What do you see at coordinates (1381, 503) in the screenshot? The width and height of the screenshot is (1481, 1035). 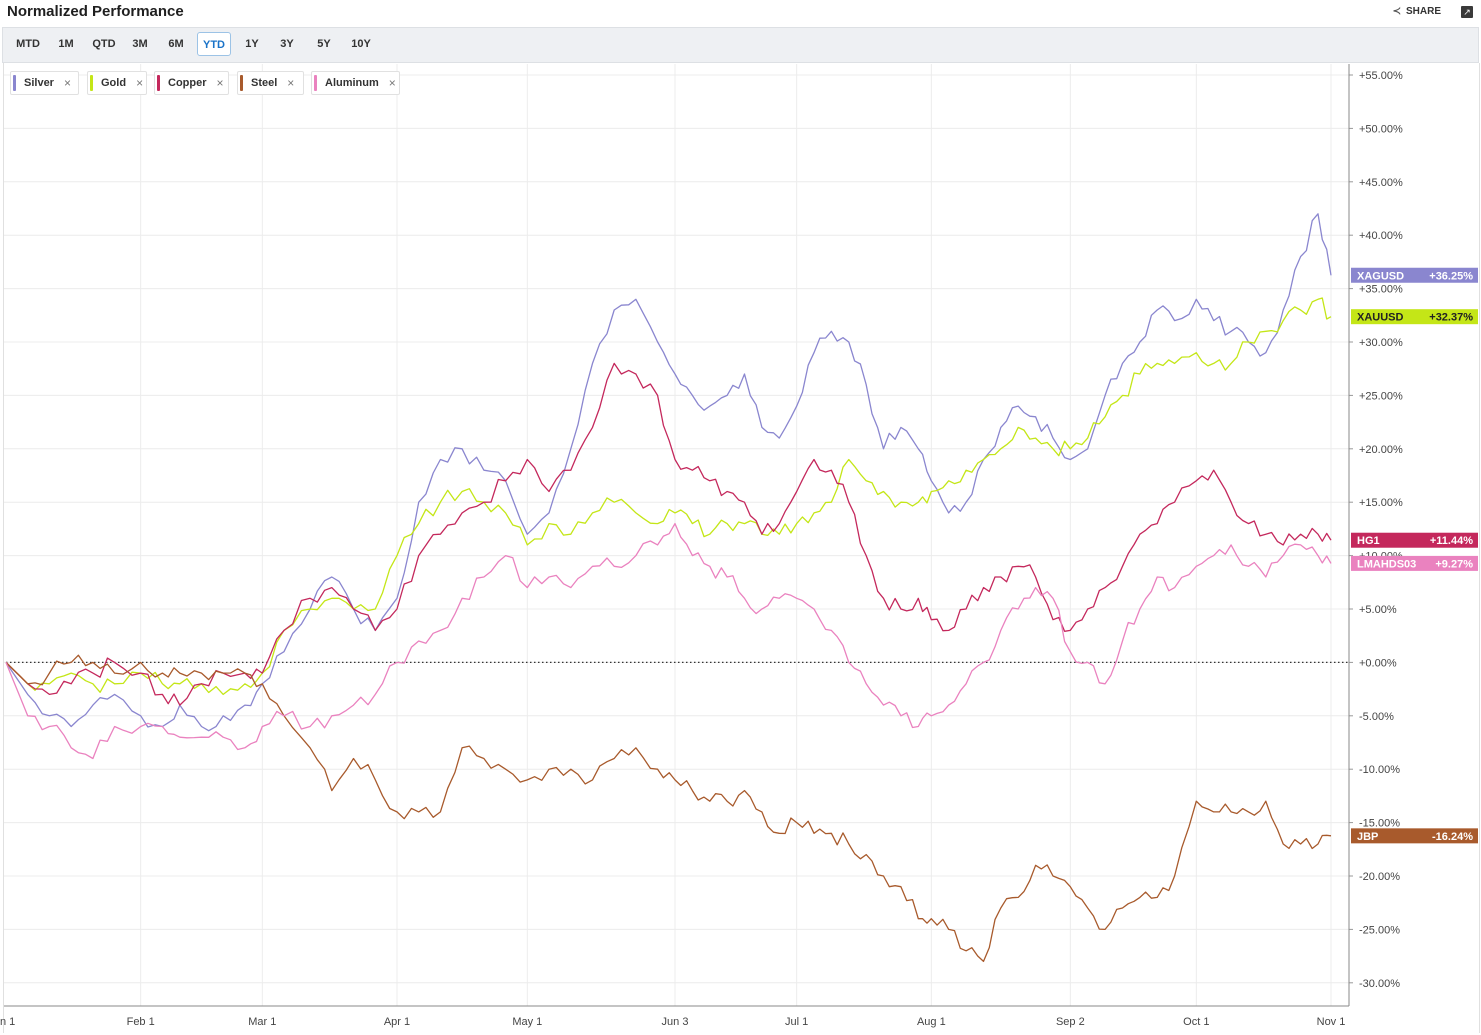 I see `y-tick-label: +15.00%` at bounding box center [1381, 503].